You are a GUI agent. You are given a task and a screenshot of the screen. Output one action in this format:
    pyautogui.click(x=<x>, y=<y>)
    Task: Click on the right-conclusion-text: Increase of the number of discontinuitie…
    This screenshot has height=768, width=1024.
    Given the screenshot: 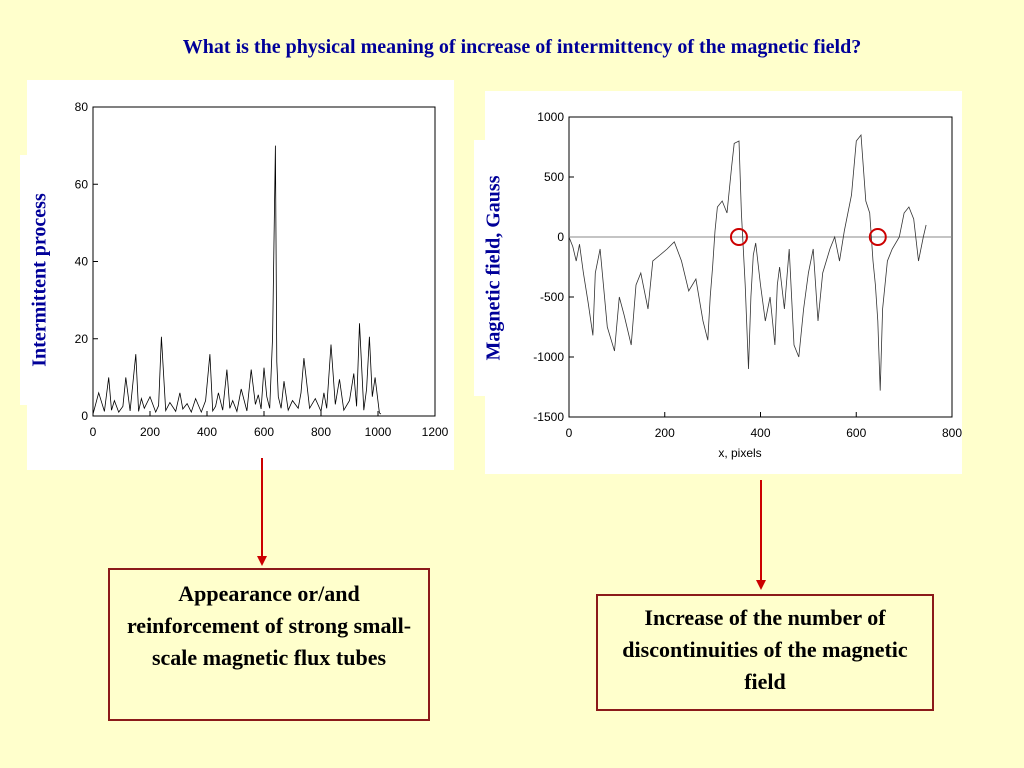 What is the action you would take?
    pyautogui.click(x=765, y=649)
    